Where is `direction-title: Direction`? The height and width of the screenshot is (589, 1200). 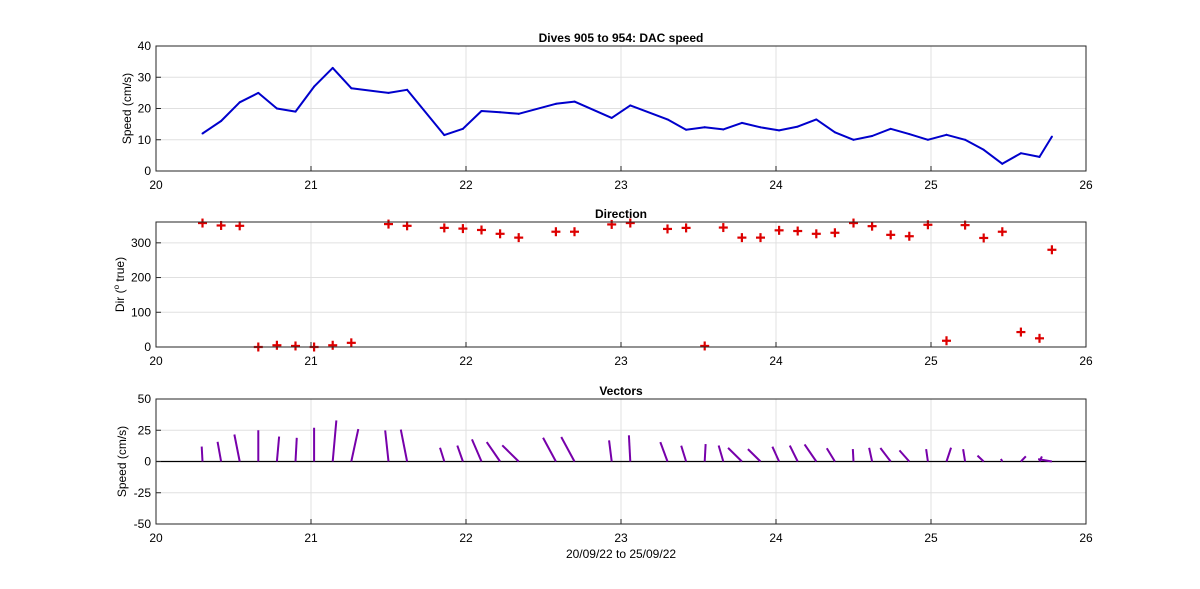
direction-title: Direction is located at coordinates (621, 214).